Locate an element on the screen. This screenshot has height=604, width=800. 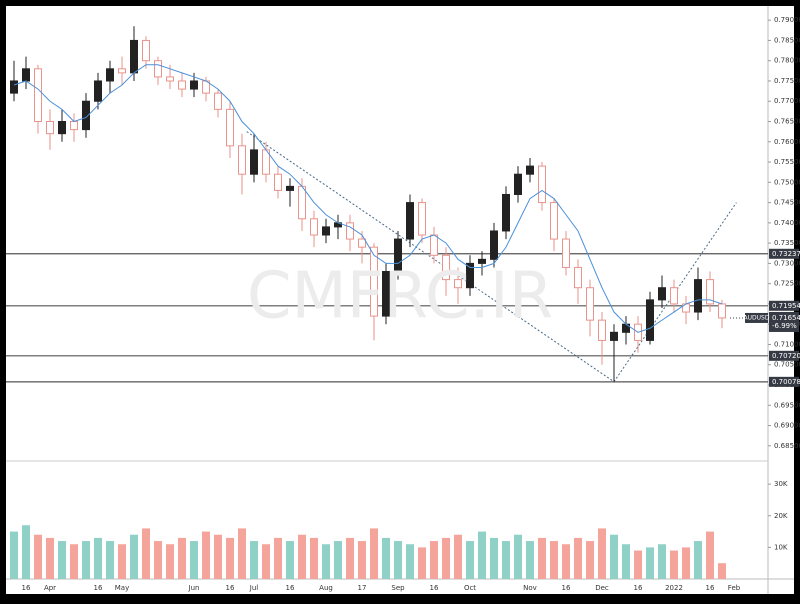
last-price-label: 0.71654 is located at coordinates (786, 318).